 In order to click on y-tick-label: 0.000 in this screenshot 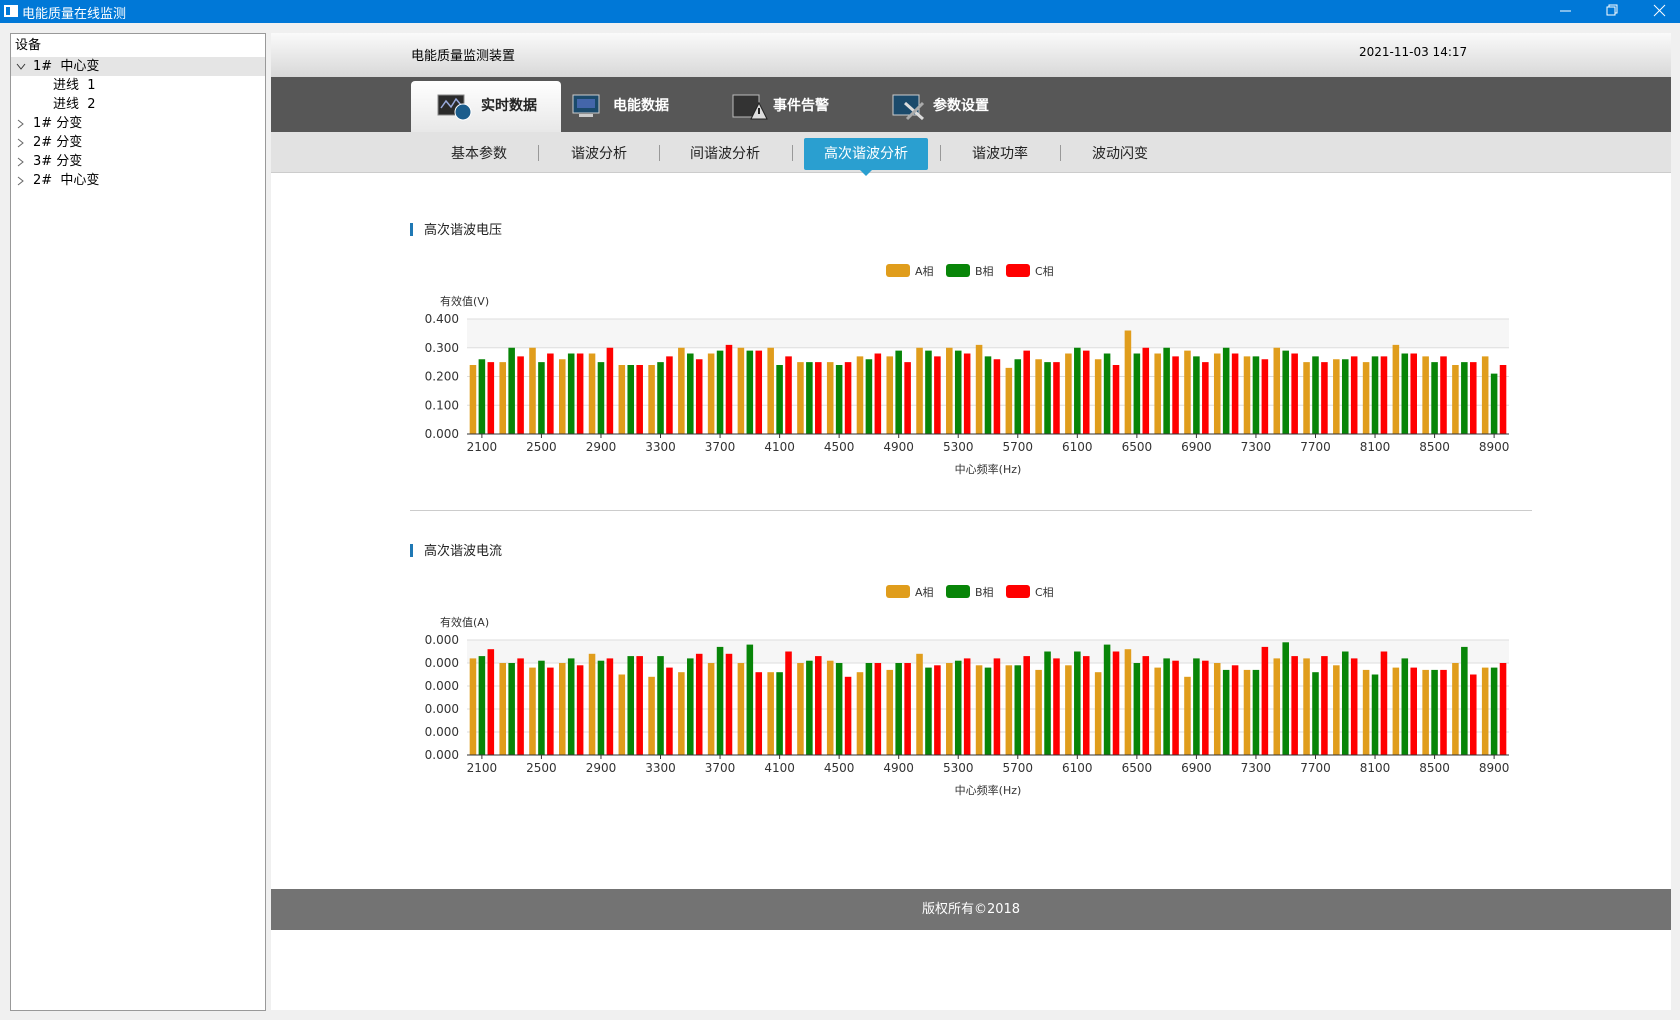, I will do `click(442, 732)`.